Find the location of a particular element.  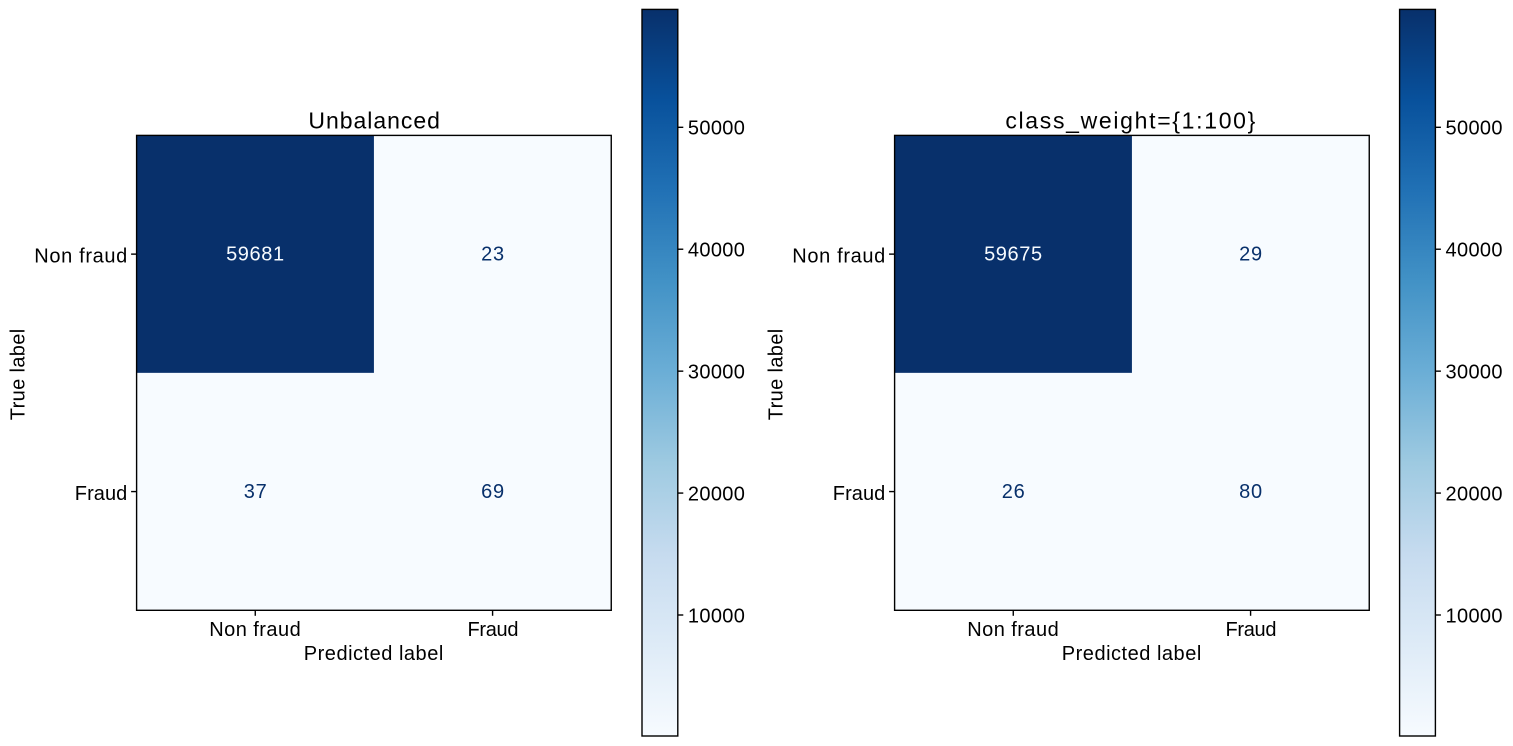

svg-text: 26 is located at coordinates (1013, 492).